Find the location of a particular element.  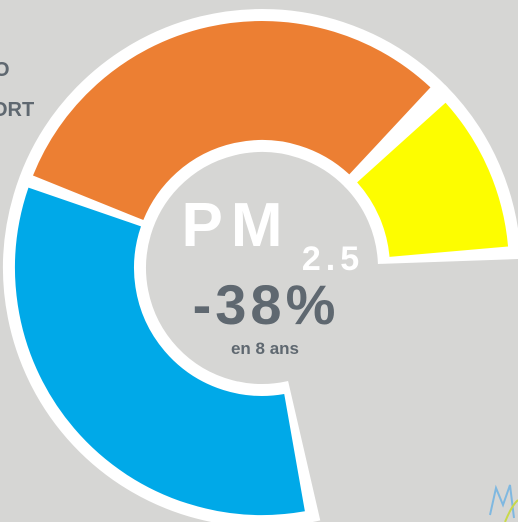

side-label: O is located at coordinates (5, 70).